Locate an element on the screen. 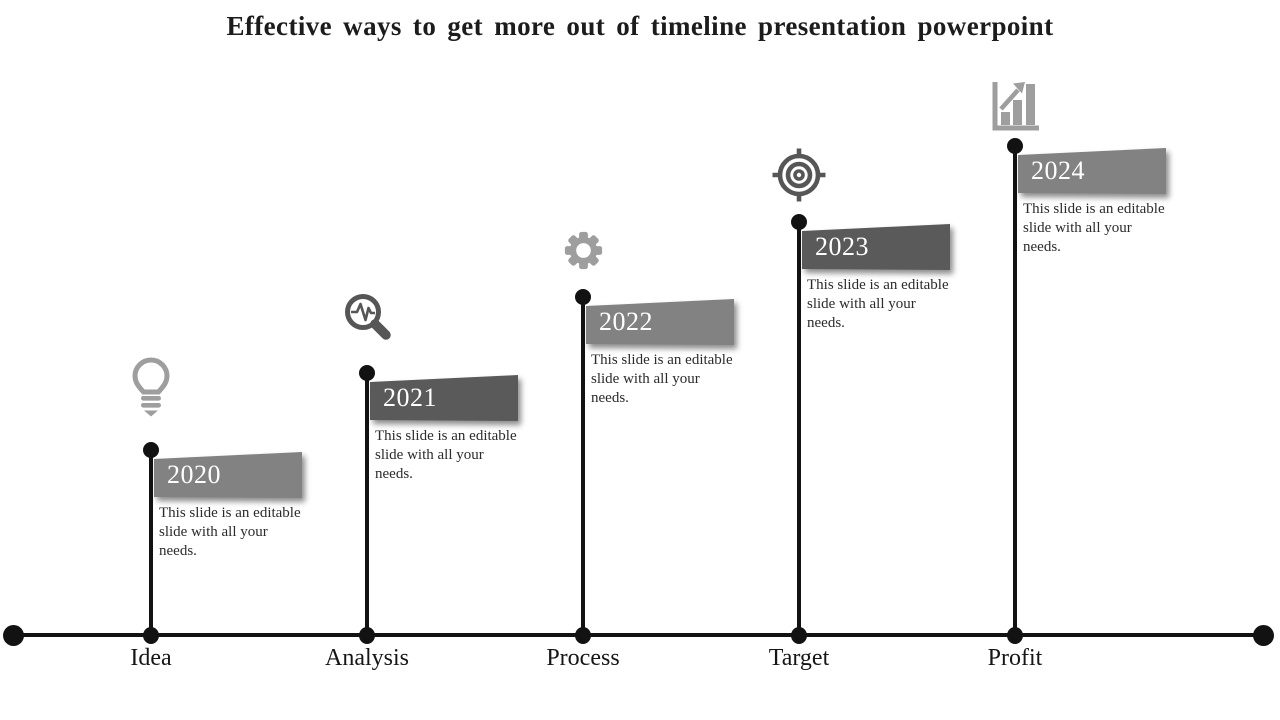 The width and height of the screenshot is (1280, 720). timeline-label-profit: Profit is located at coordinates (1015, 658).